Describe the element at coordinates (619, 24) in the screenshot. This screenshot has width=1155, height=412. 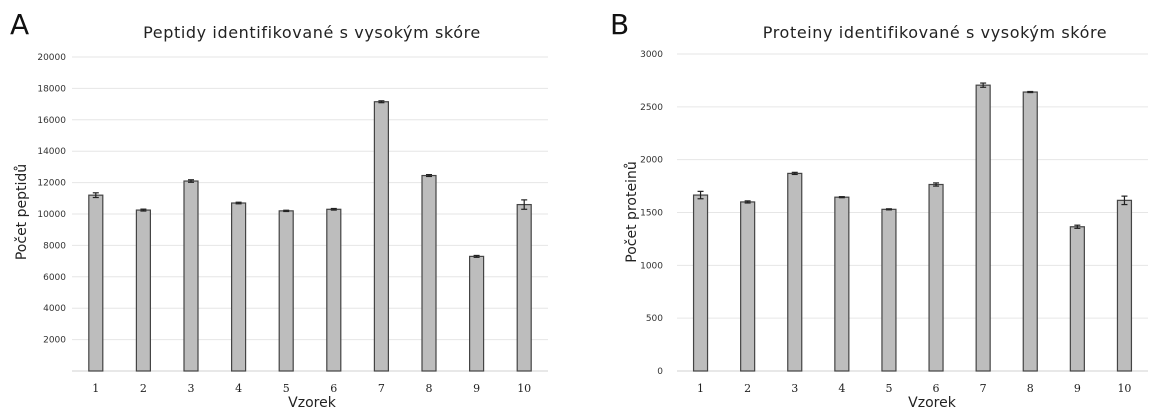
I see `panel-letter-b: B` at that location.